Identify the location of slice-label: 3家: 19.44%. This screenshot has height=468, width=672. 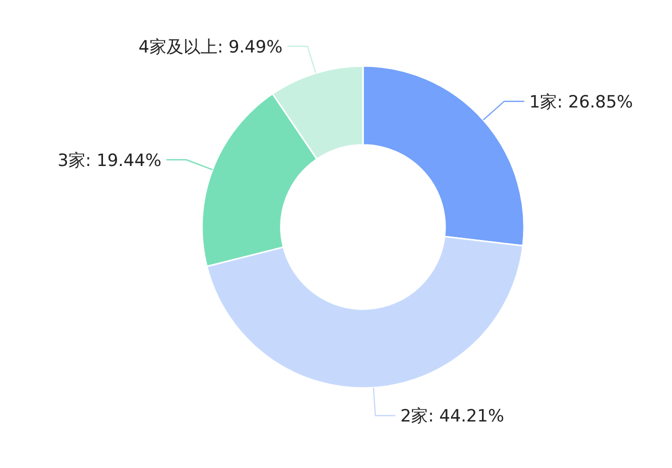
(110, 160).